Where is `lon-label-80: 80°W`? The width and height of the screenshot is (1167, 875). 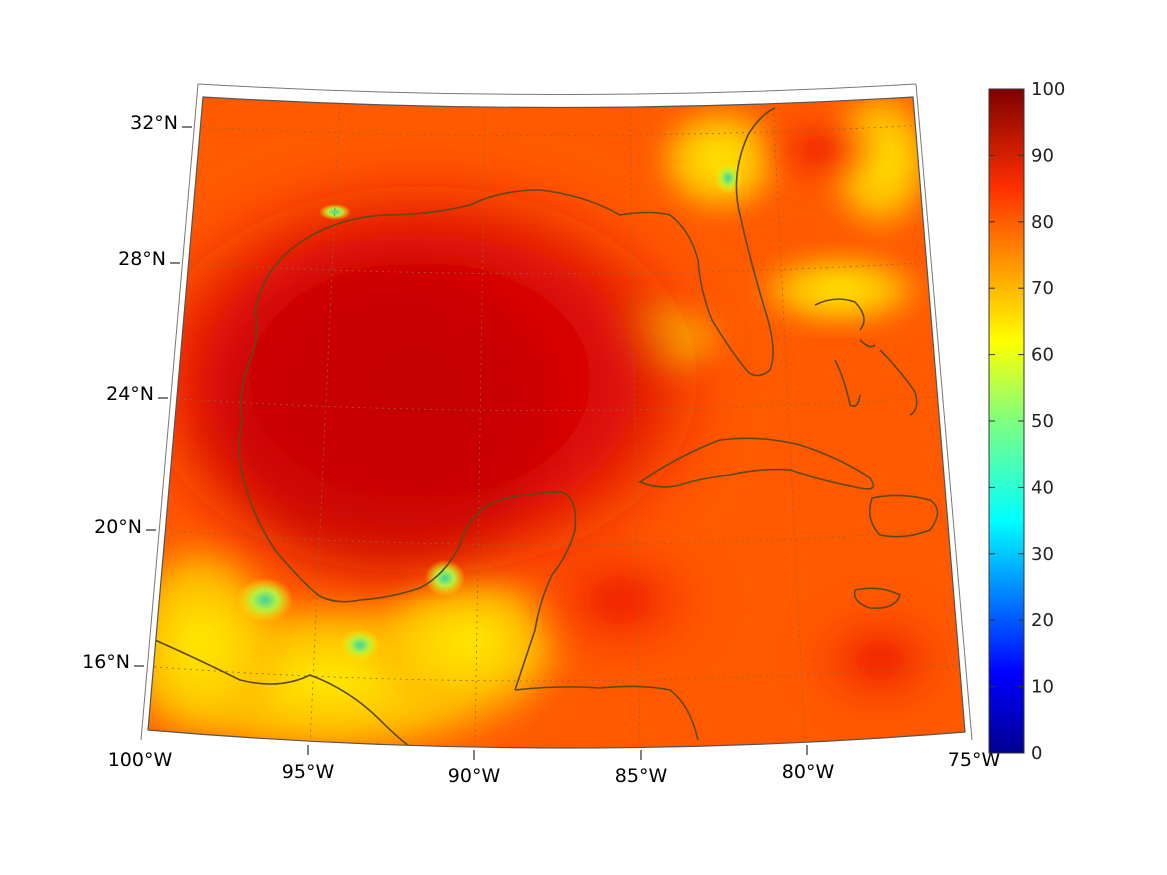
lon-label-80: 80°W is located at coordinates (808, 772).